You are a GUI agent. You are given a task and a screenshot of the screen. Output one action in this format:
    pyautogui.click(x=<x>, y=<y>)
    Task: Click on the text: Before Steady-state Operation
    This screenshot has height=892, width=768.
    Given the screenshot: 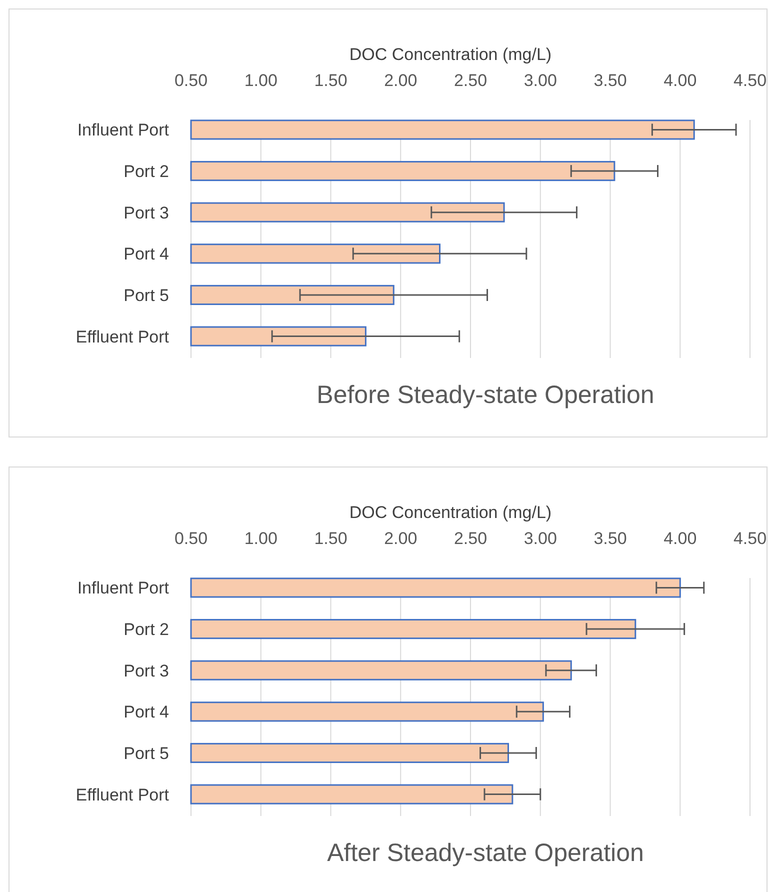 What is the action you would take?
    pyautogui.click(x=485, y=395)
    